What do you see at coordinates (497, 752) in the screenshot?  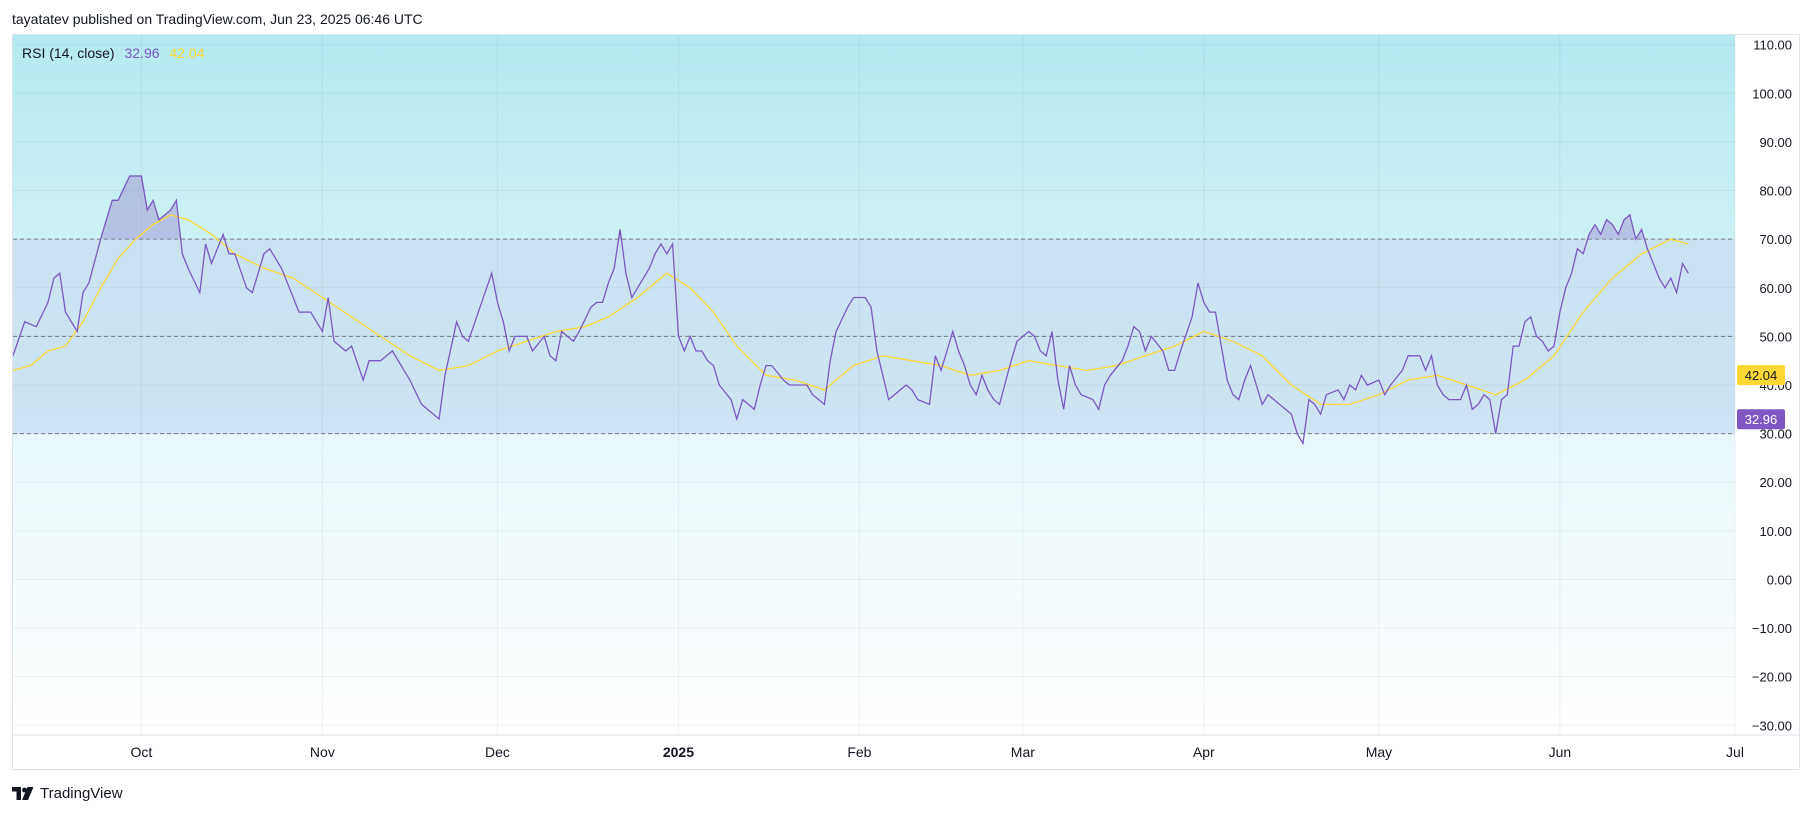 I see `x-tick-label: Dec` at bounding box center [497, 752].